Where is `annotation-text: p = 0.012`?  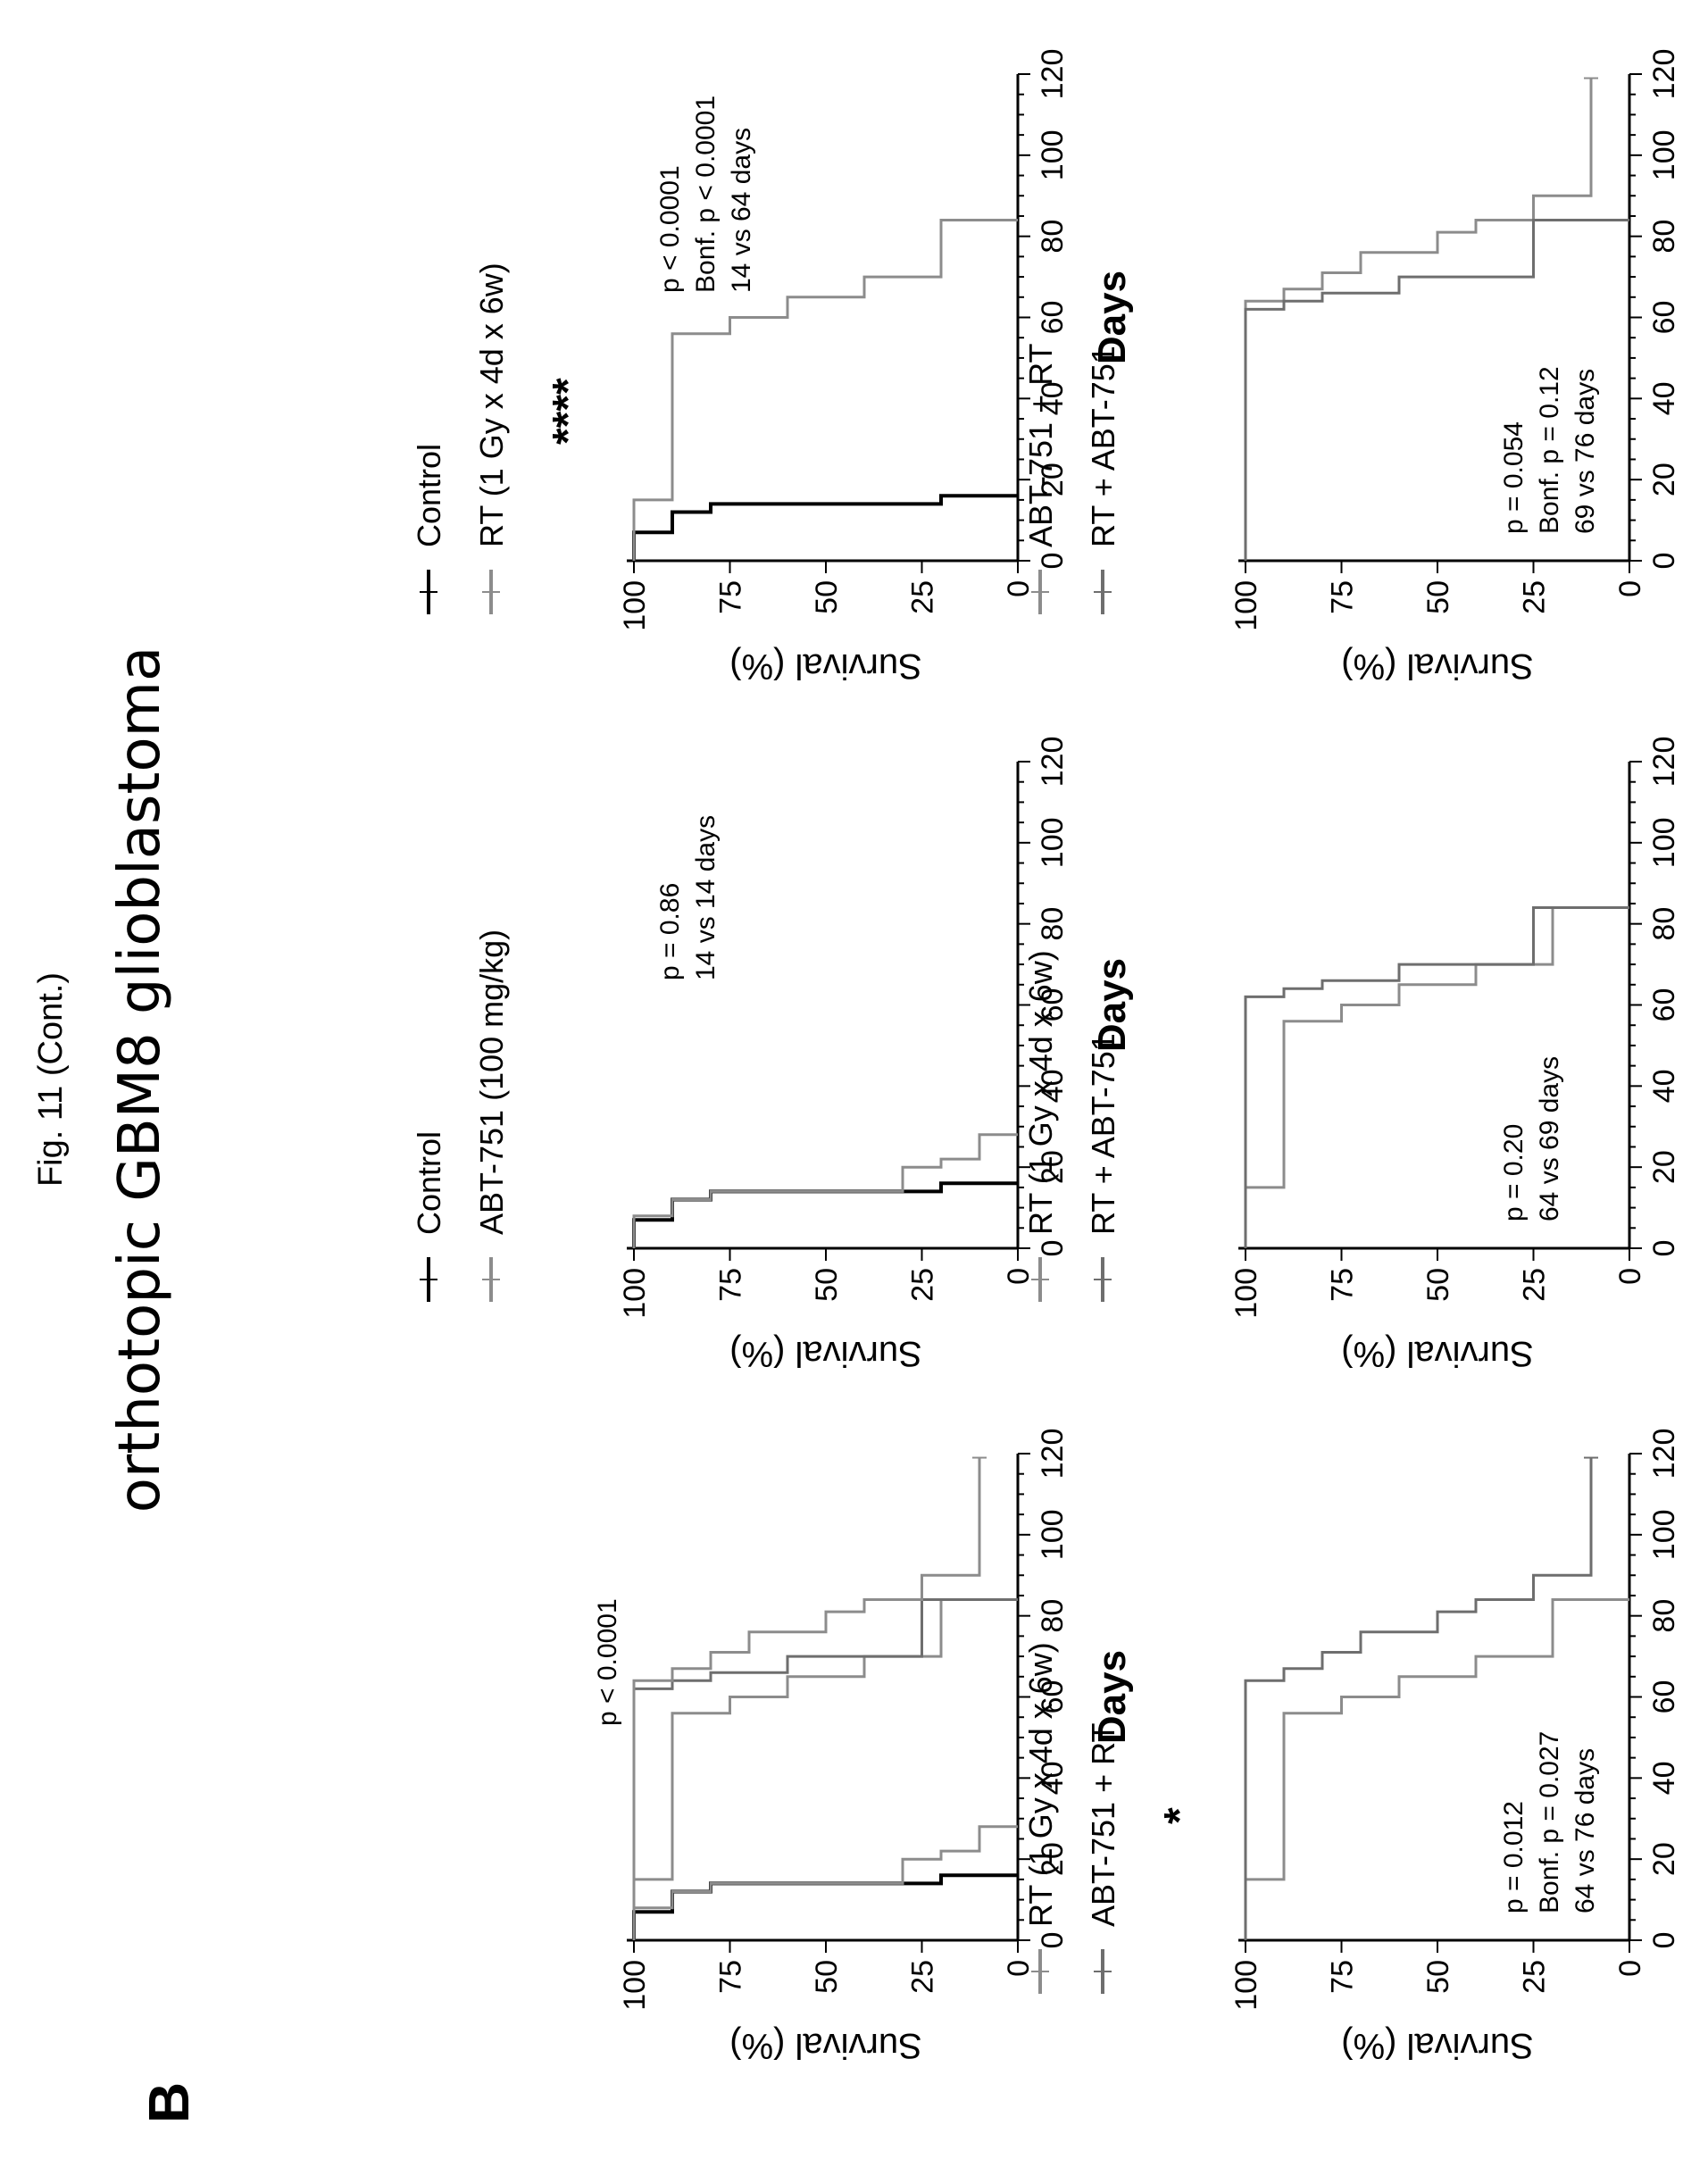
annotation-text: p = 0.012 is located at coordinates (1514, 1857).